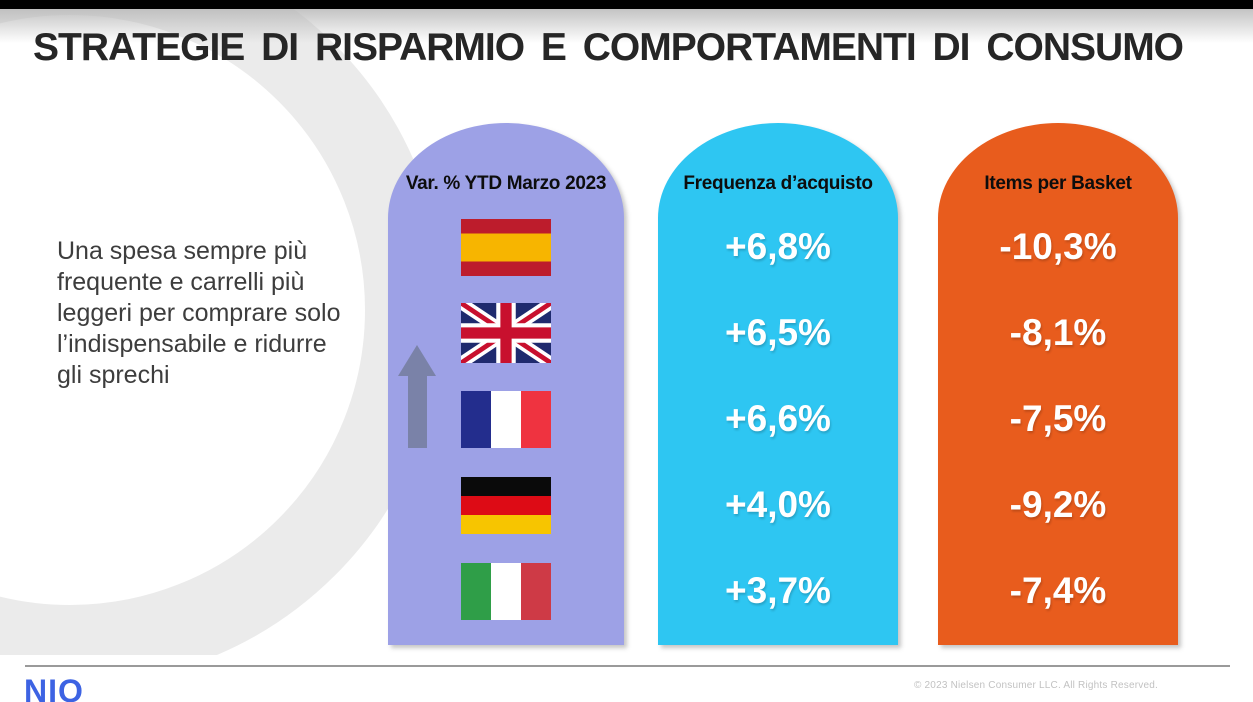  Describe the element at coordinates (1058, 183) in the screenshot. I see `column-items-header: Items per Basket` at that location.